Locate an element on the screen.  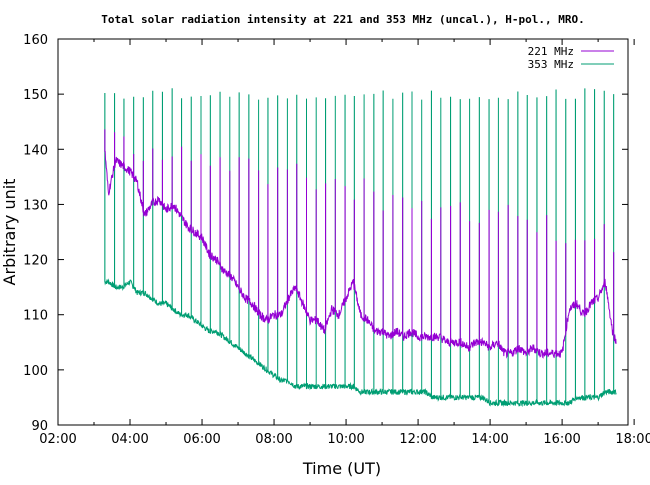
legend: 221 MHz 353 MHz is located at coordinates (571, 58).